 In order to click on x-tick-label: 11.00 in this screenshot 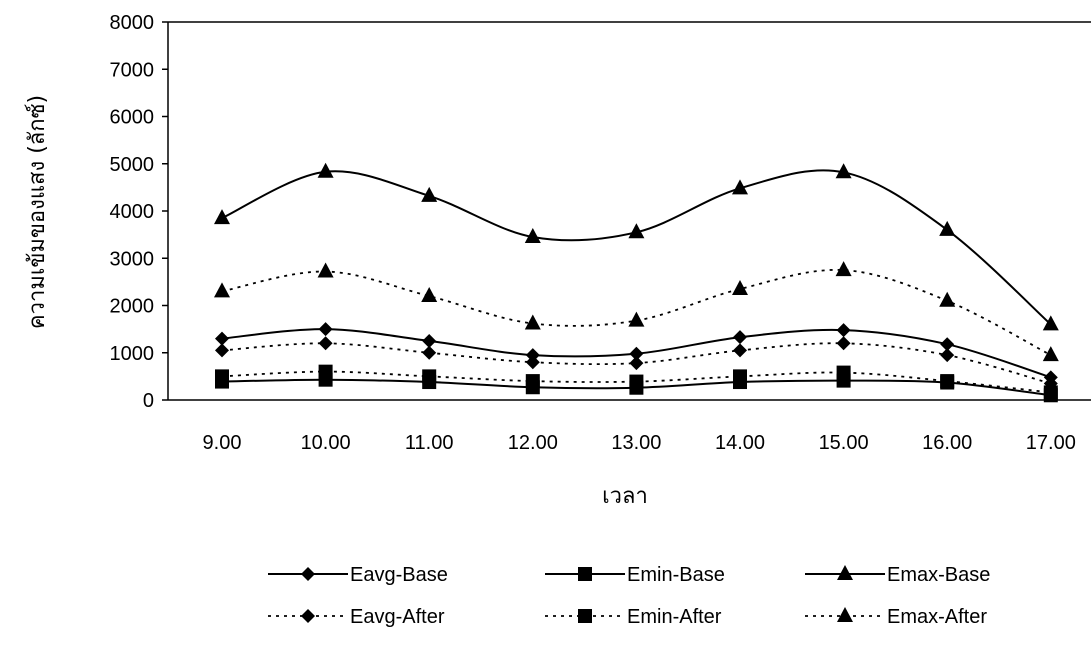, I will do `click(429, 443)`.